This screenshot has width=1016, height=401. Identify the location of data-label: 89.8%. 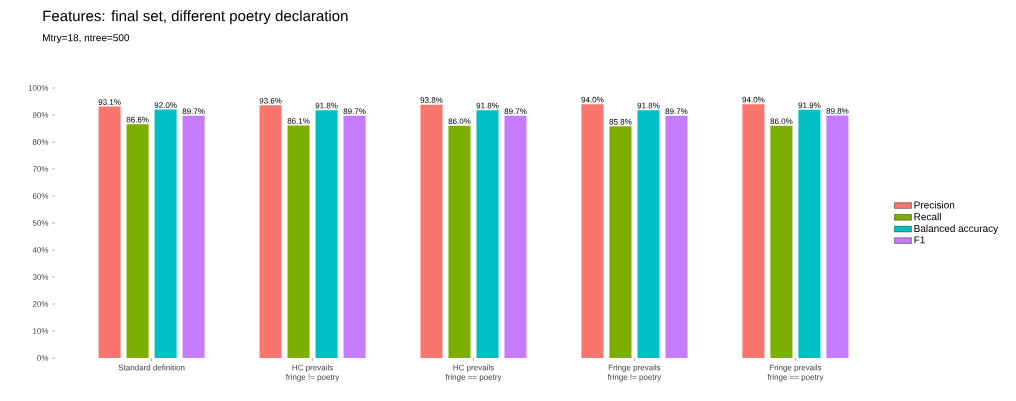
(837, 111).